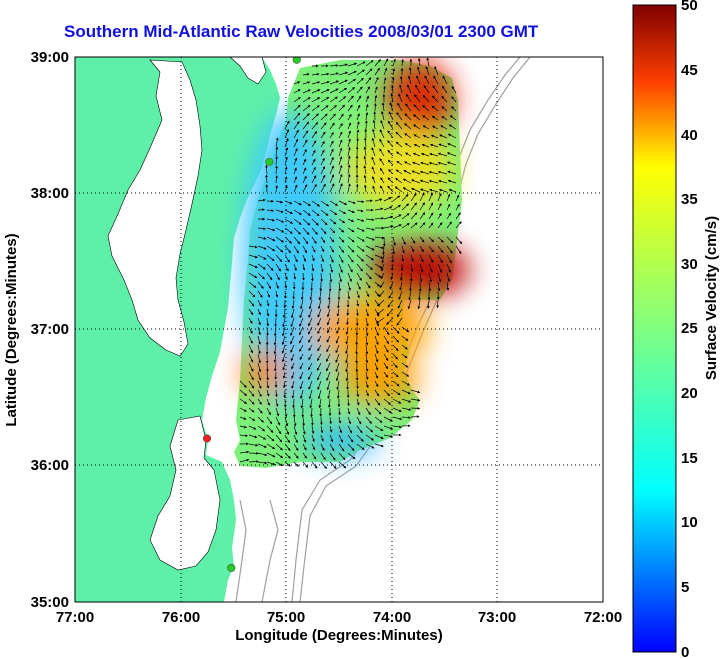  Describe the element at coordinates (296, 60) in the screenshot. I see `radar-station-marker` at that location.